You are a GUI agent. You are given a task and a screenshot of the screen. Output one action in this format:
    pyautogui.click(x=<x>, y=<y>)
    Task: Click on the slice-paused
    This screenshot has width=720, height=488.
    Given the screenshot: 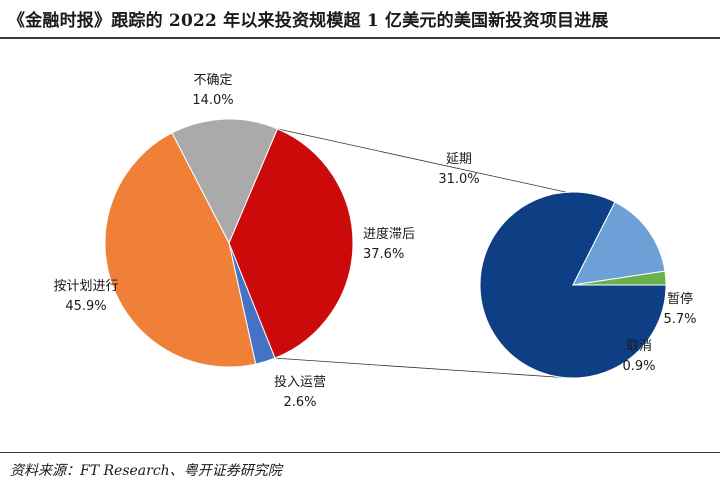 What is the action you would take?
    pyautogui.click(x=619, y=243)
    